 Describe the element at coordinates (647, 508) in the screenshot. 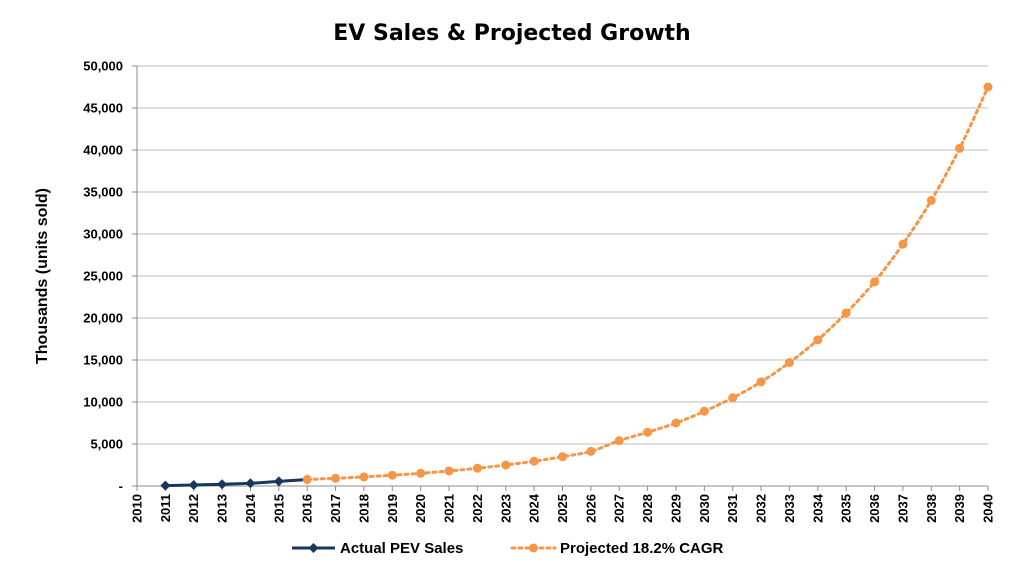

I see `x-tick-label: 2028` at that location.